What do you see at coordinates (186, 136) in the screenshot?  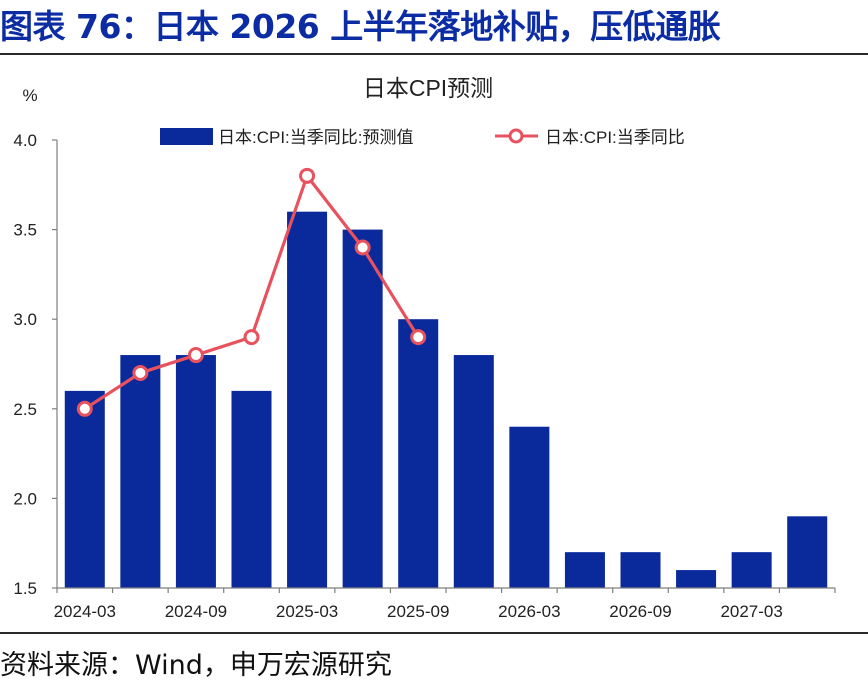 I see `legend-bar-swatch` at bounding box center [186, 136].